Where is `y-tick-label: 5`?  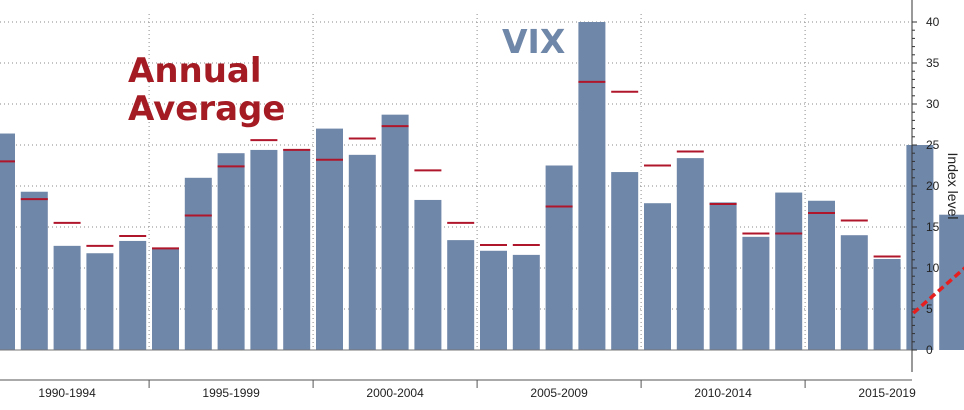 y-tick-label: 5 is located at coordinates (929, 309).